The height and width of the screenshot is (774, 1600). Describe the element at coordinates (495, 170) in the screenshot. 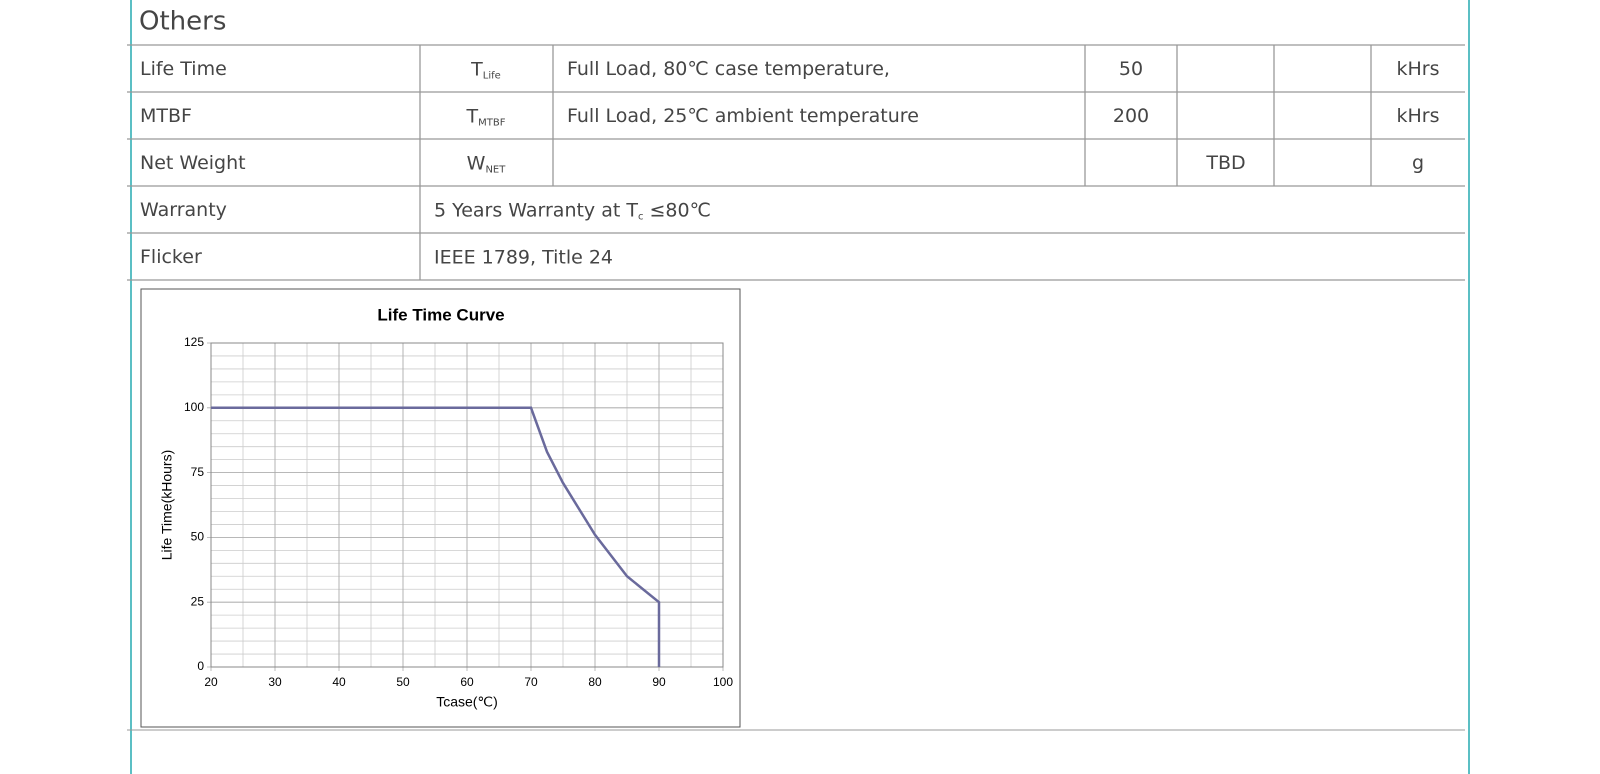

I see `symbol-sub: NET` at that location.